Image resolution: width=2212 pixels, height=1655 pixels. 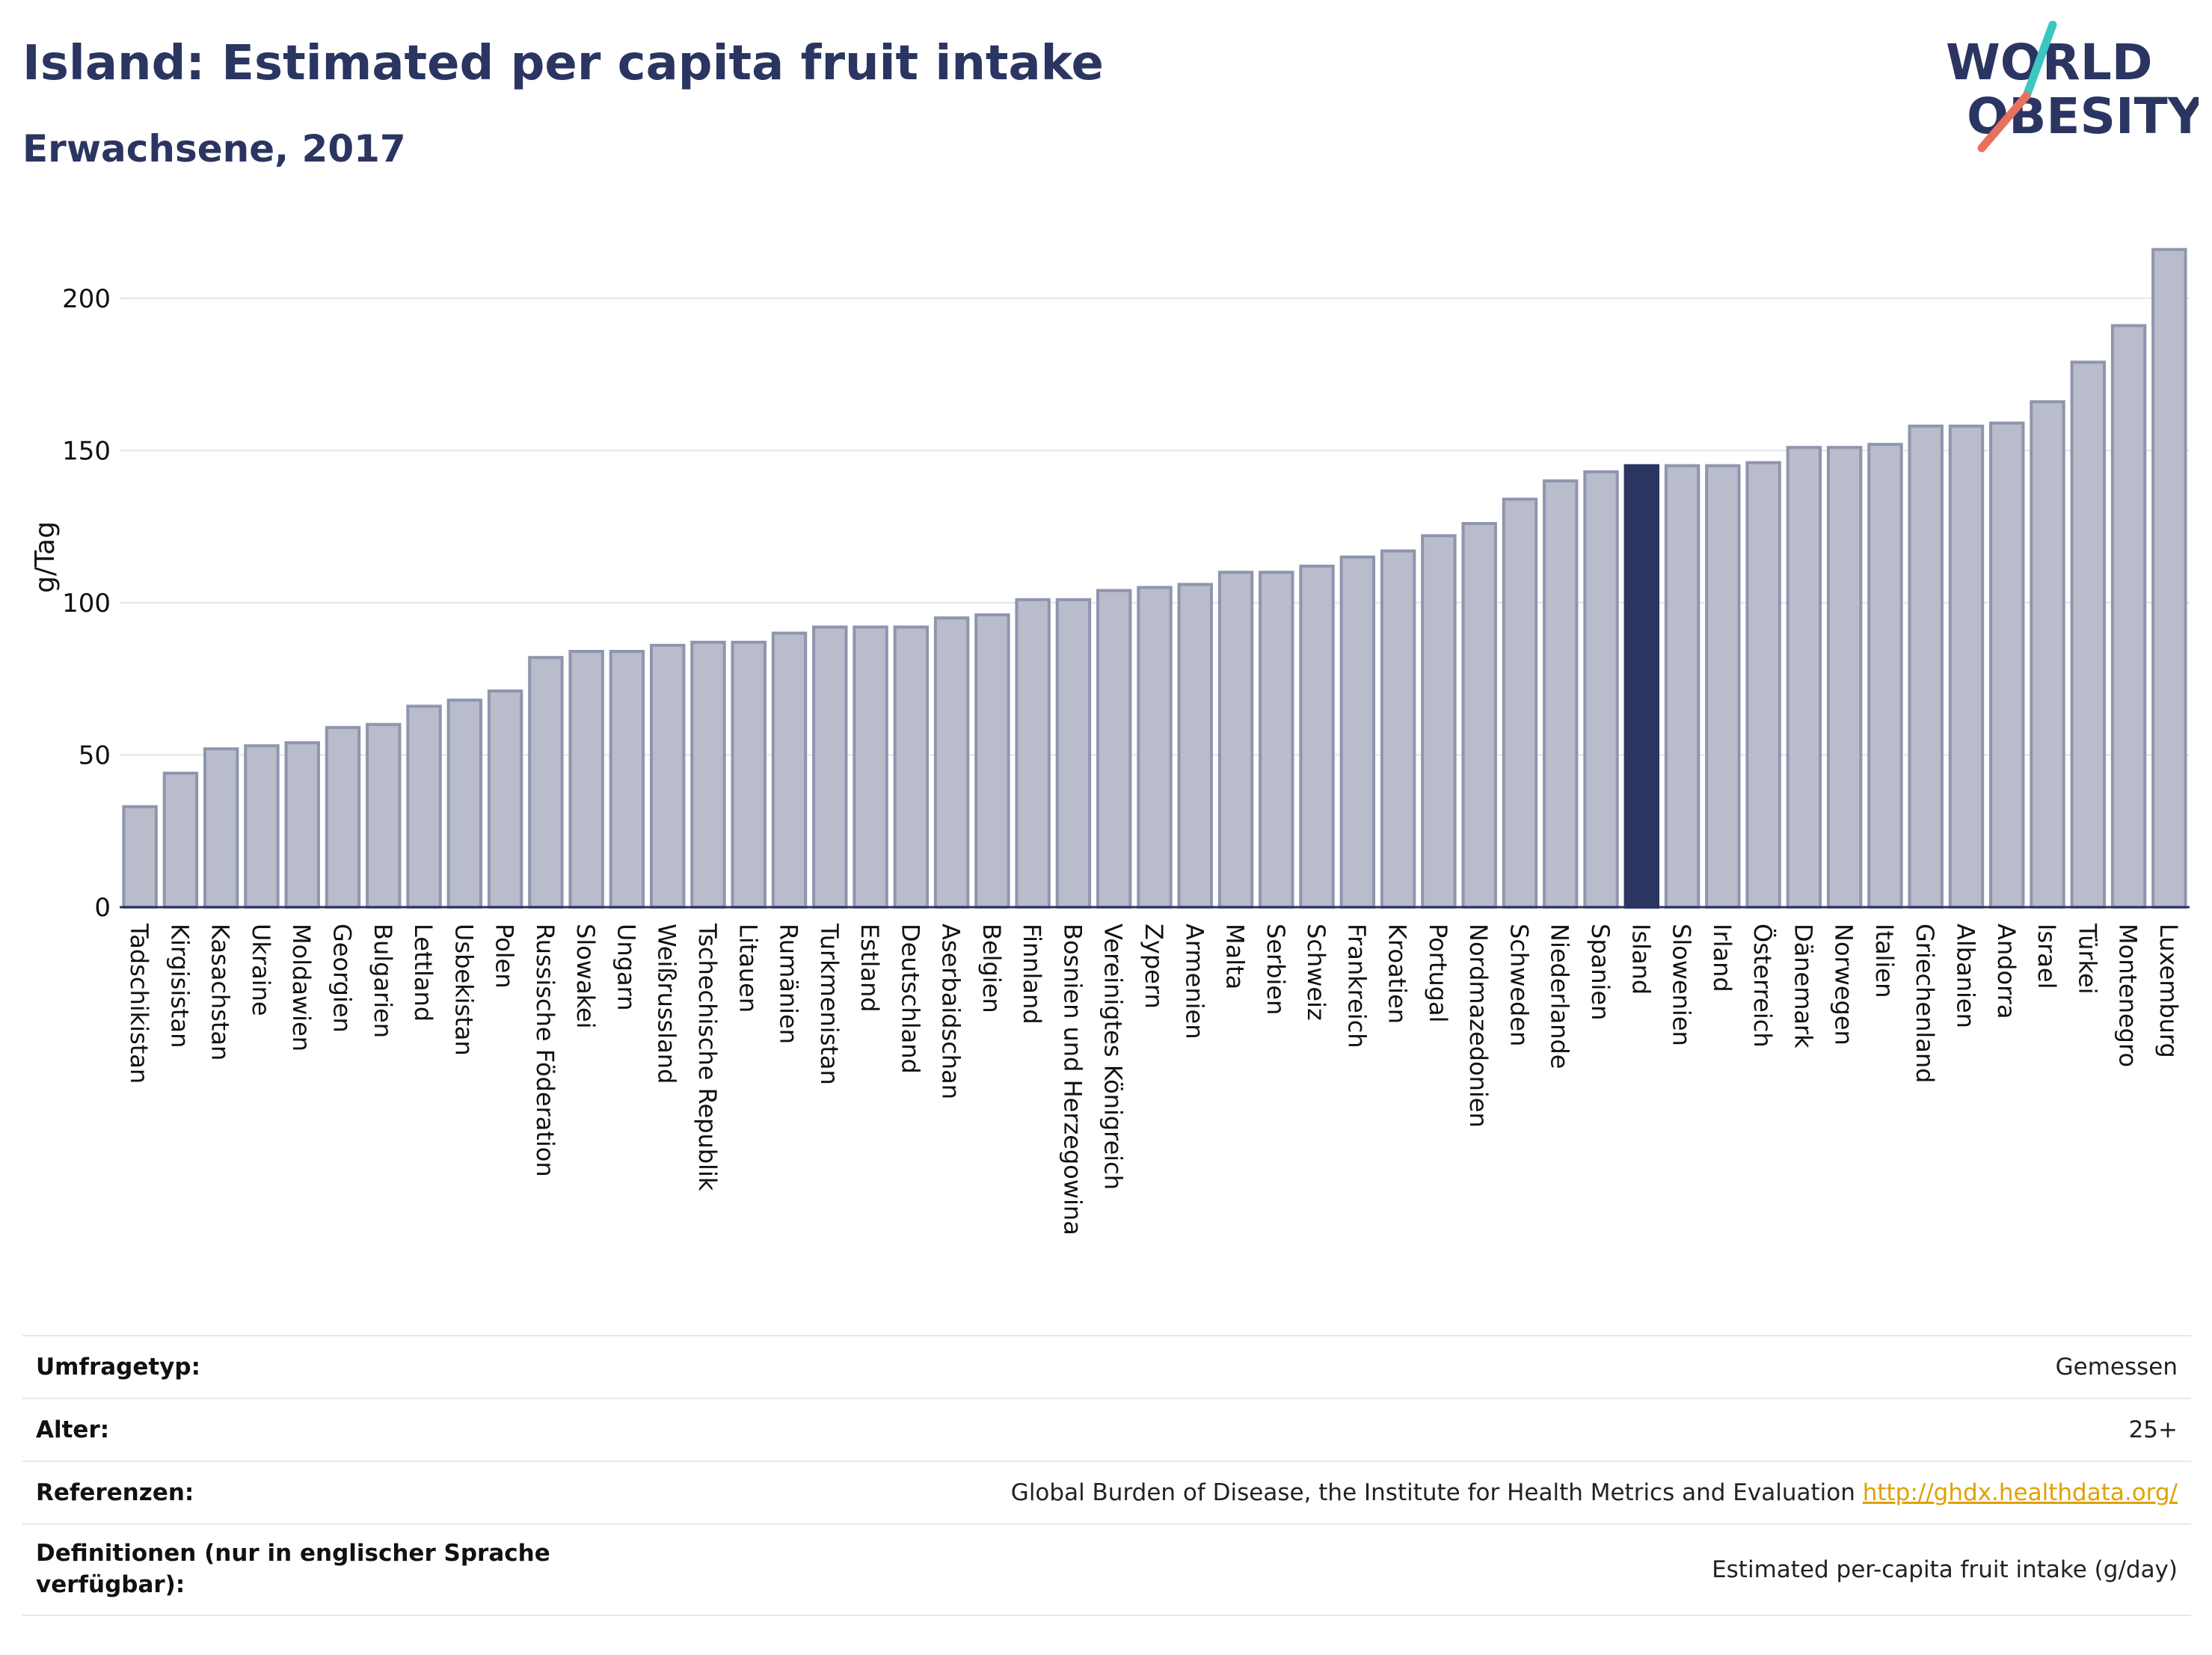 I want to click on bar-rumänien, so click(x=789, y=770).